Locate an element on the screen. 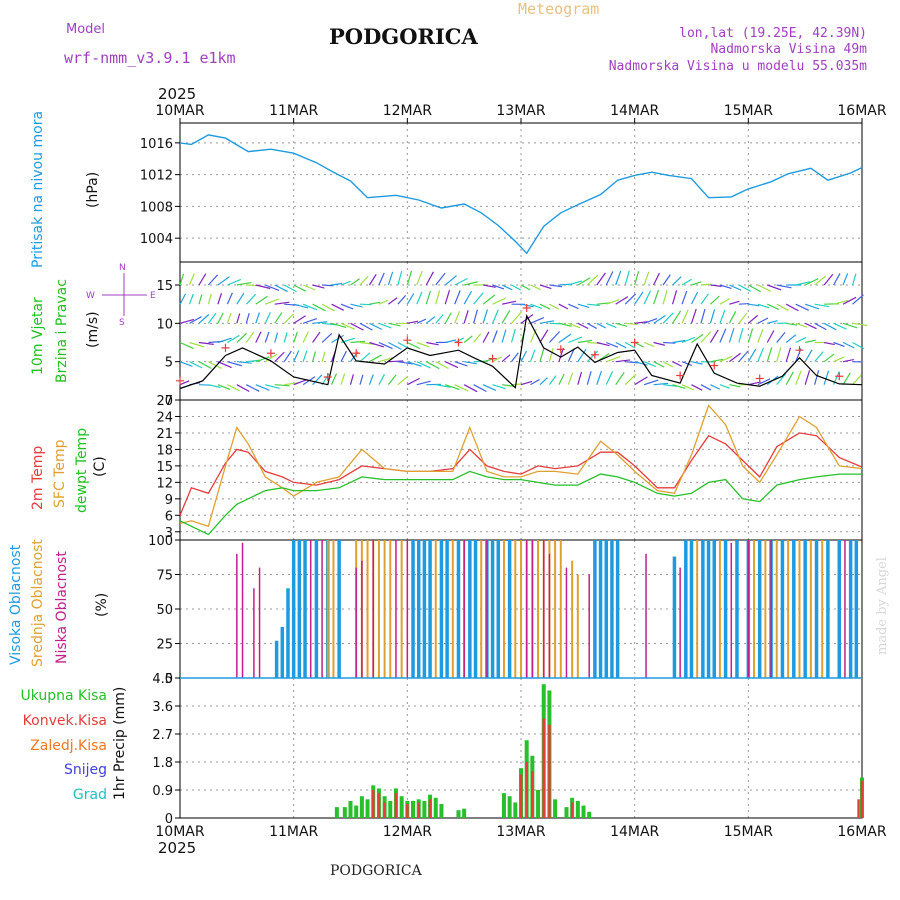  wind-unit: (m/s) is located at coordinates (93, 329).